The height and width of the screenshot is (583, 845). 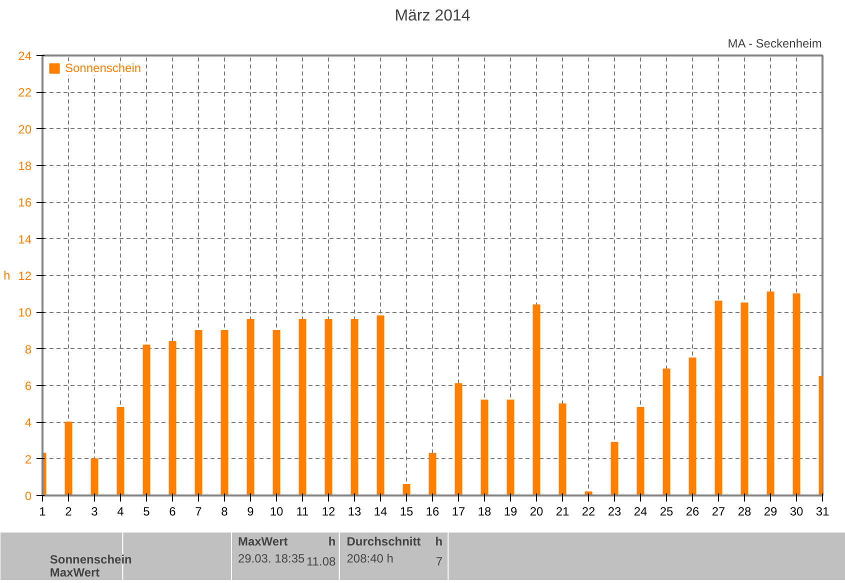 I want to click on x-tick-label: 5, so click(x=146, y=511).